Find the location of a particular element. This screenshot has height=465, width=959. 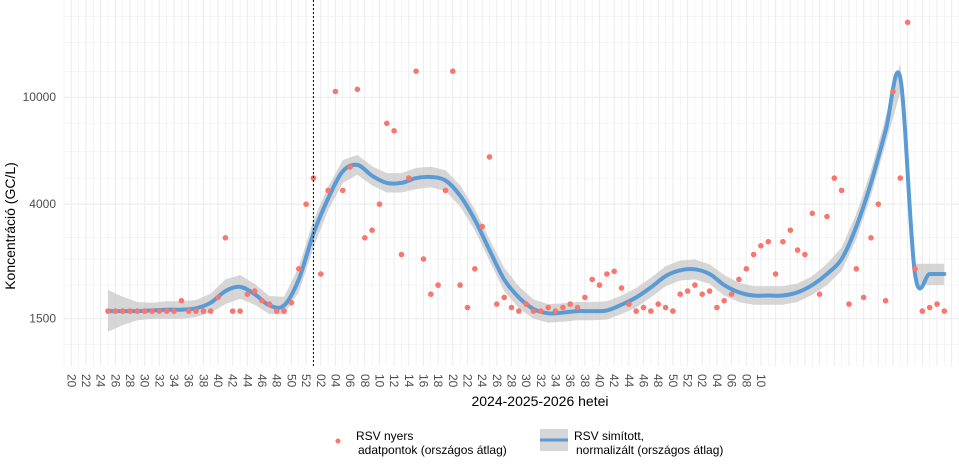

x-tick-label: 24 is located at coordinates (101, 381).